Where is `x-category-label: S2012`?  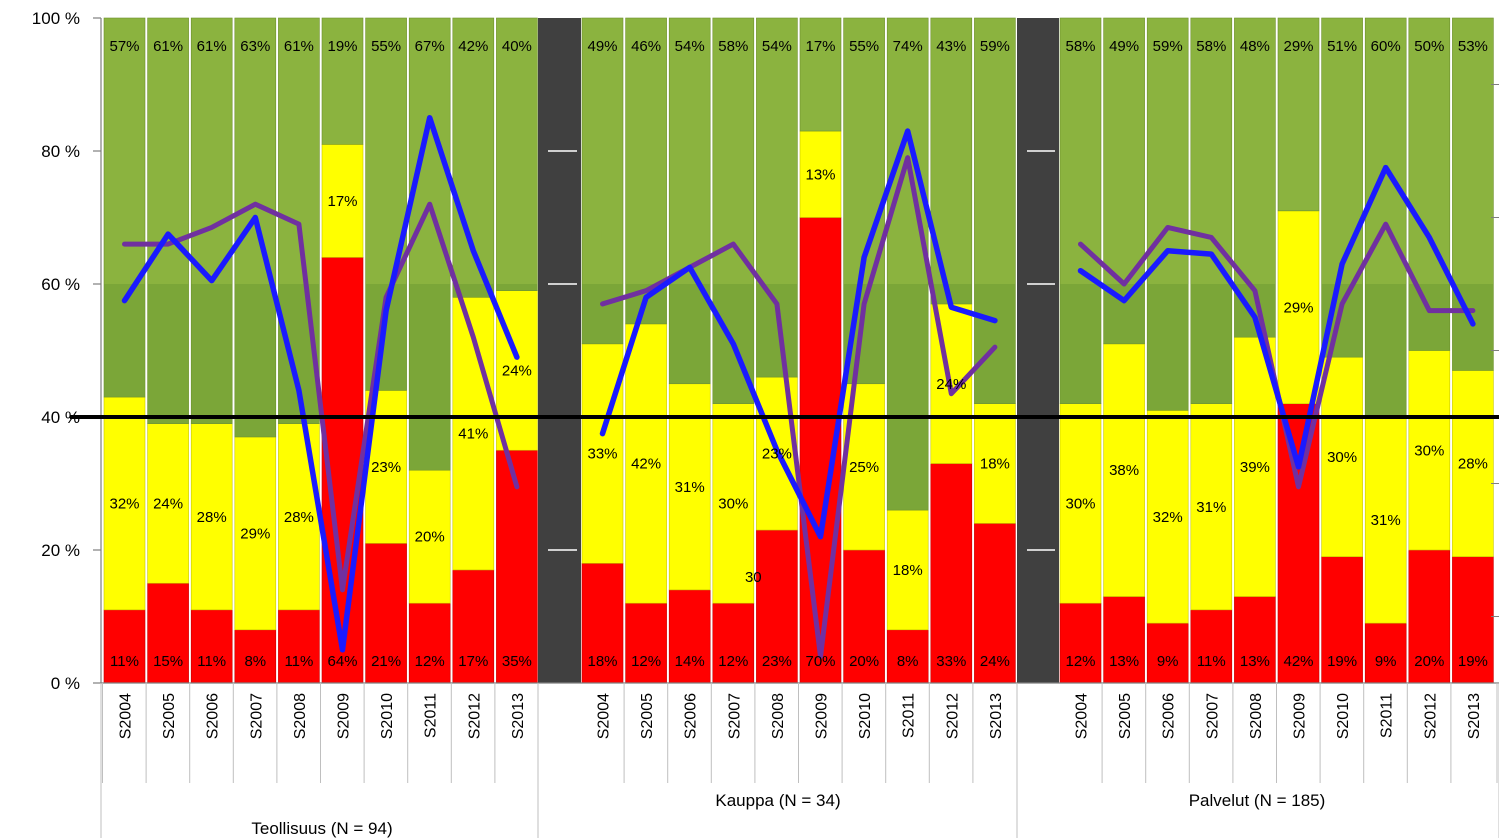 x-category-label: S2012 is located at coordinates (474, 716).